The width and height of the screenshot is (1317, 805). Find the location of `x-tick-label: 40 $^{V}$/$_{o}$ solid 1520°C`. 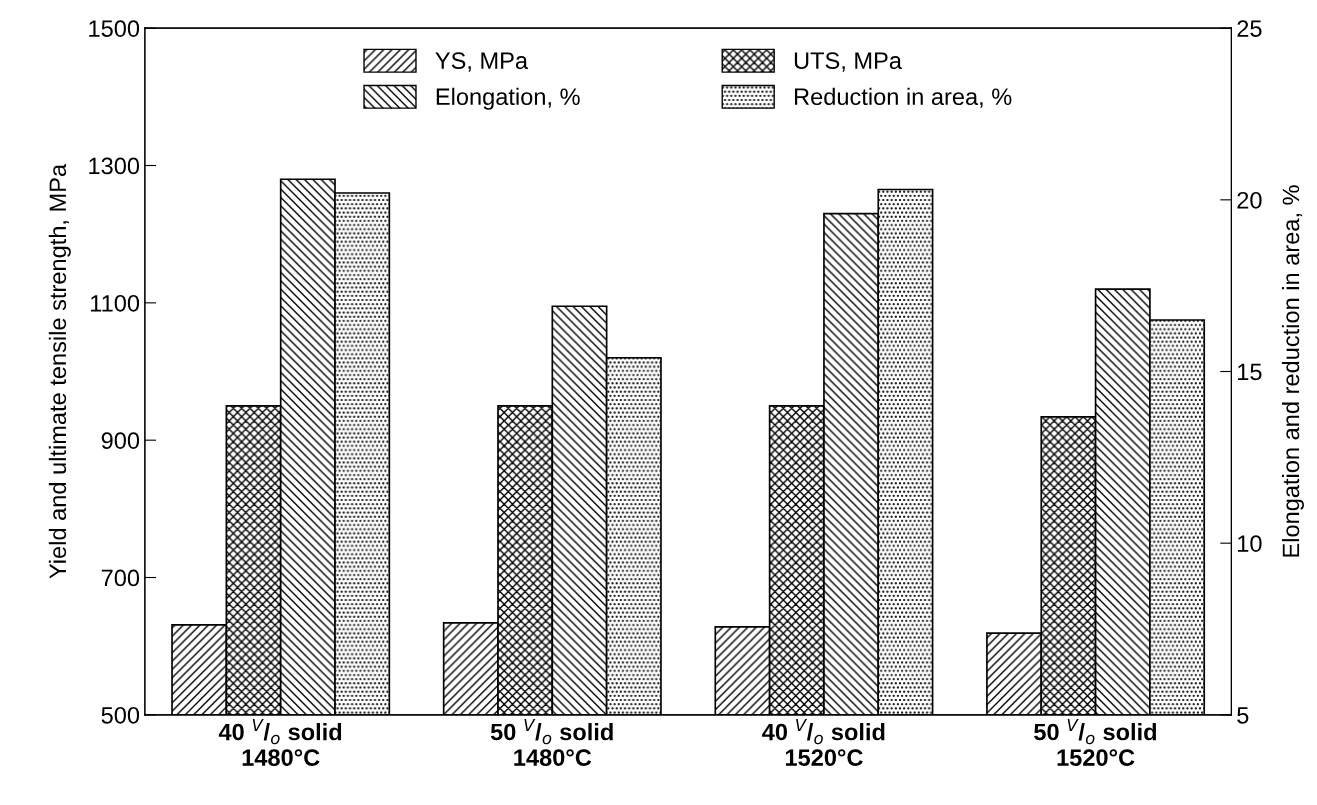

x-tick-label: 40 $^{V}$/$_{o}$ solid 1520°C is located at coordinates (823, 742).